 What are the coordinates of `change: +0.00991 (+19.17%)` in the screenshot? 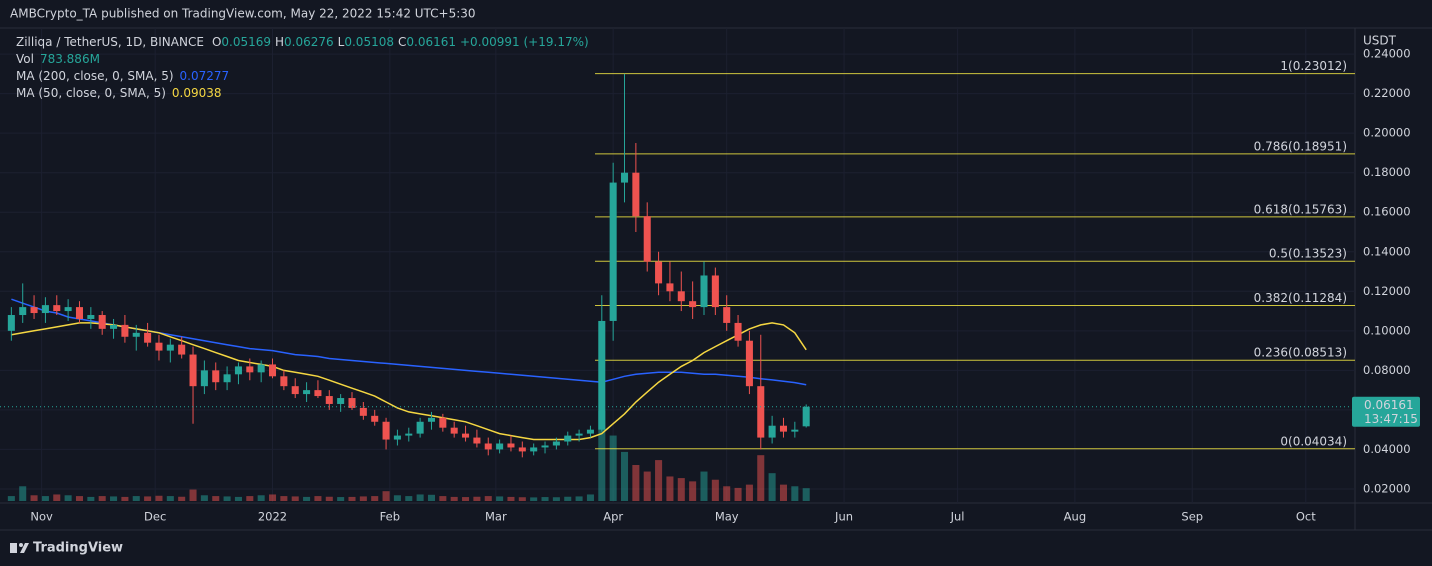 It's located at (524, 42).